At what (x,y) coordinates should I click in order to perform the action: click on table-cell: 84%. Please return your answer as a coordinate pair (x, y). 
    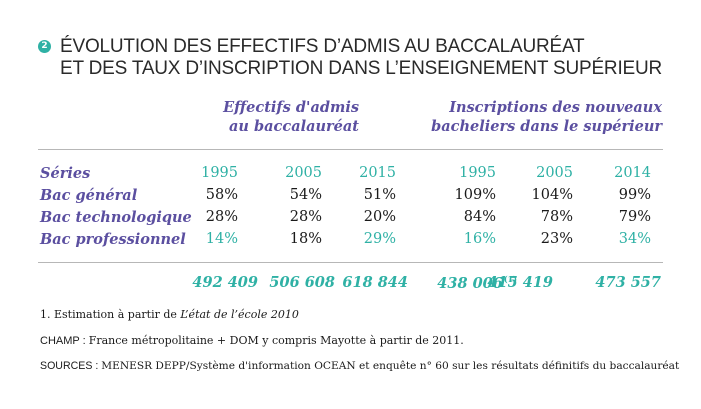
    Looking at the image, I should click on (479, 217).